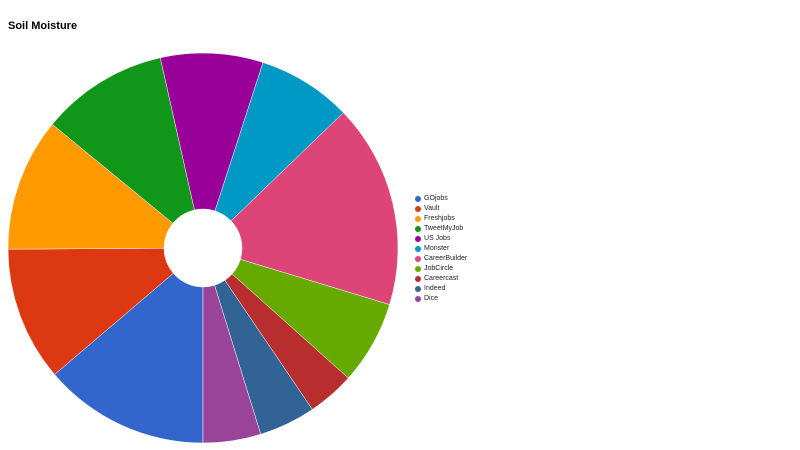  I want to click on legend-label: Careercast, so click(441, 278).